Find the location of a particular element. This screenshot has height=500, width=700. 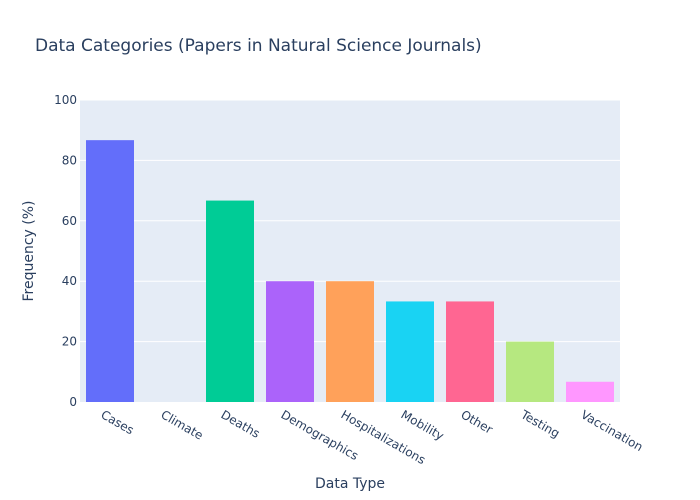

y-tick-label: 80 is located at coordinates (69, 160).